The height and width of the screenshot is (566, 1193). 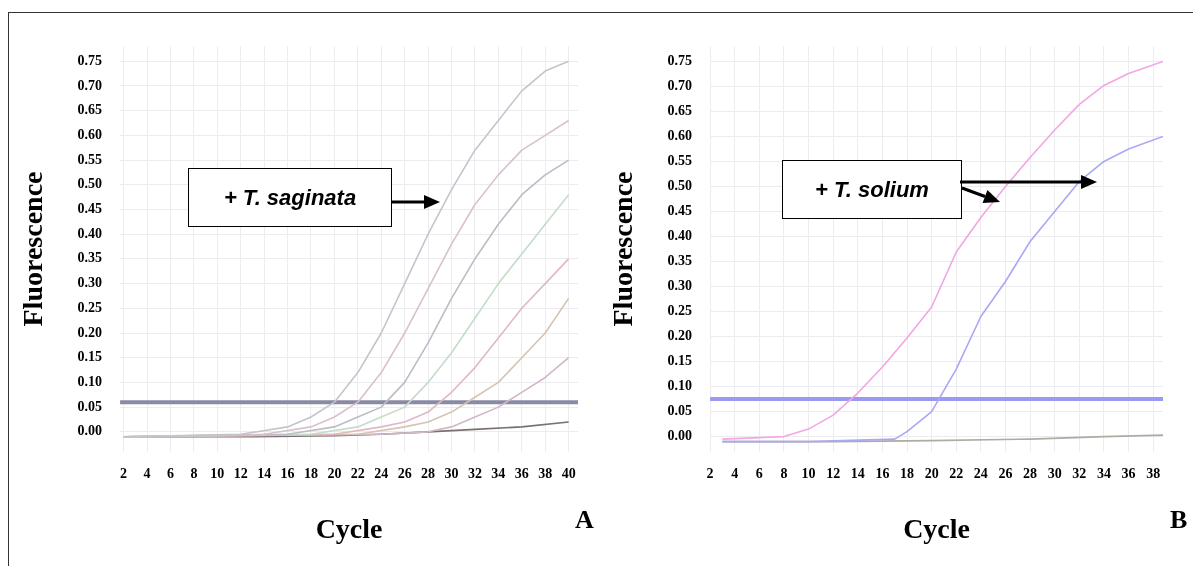 I want to click on text: B, so click(x=1179, y=520).